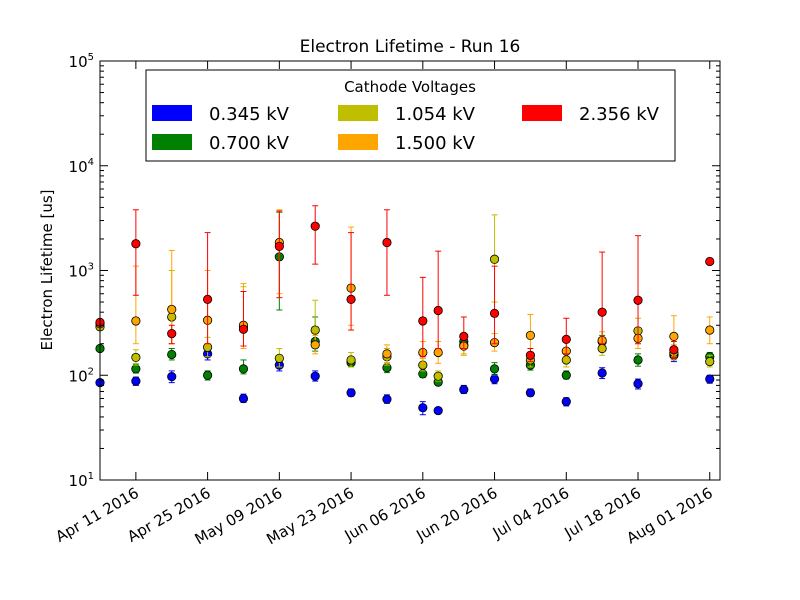 The image size is (800, 600). What do you see at coordinates (435, 143) in the screenshot?
I see `legend-label: 1.500 kV` at bounding box center [435, 143].